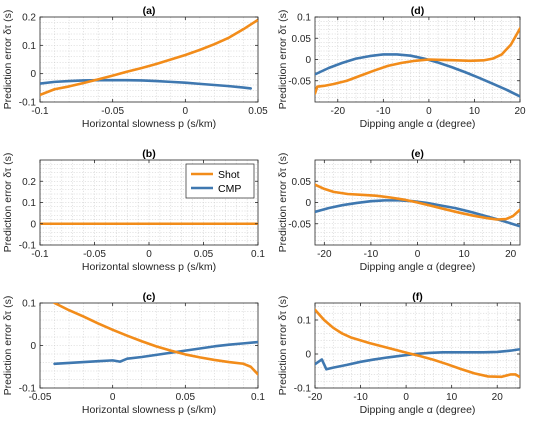 The image size is (550, 438). I want to click on panel-title-d: (d), so click(417, 11).